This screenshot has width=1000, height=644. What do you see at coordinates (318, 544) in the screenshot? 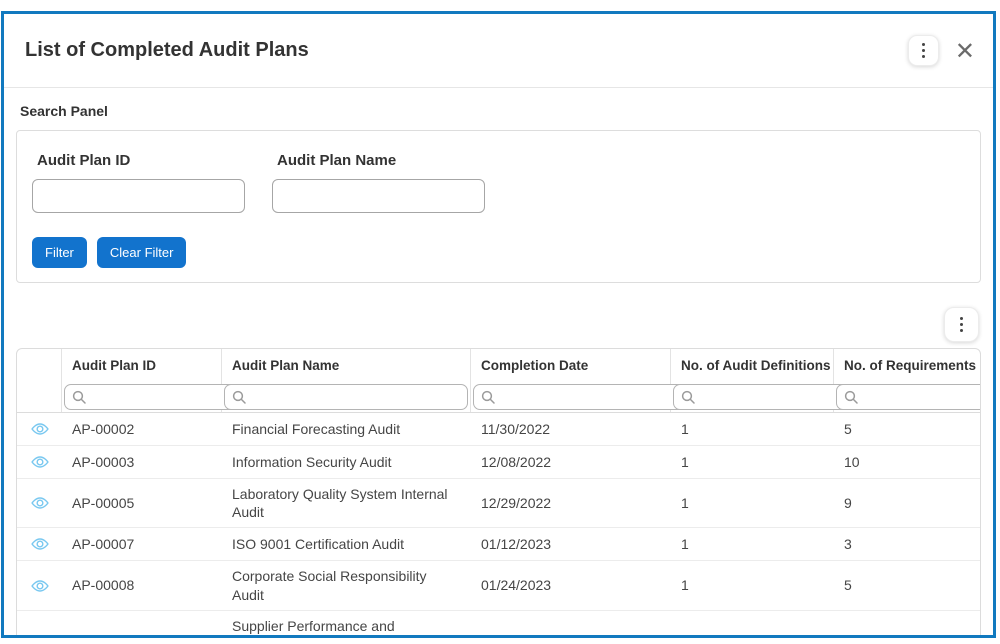
I see `cell-audit-plan-name: ISO 9001 Certification Audit` at bounding box center [318, 544].